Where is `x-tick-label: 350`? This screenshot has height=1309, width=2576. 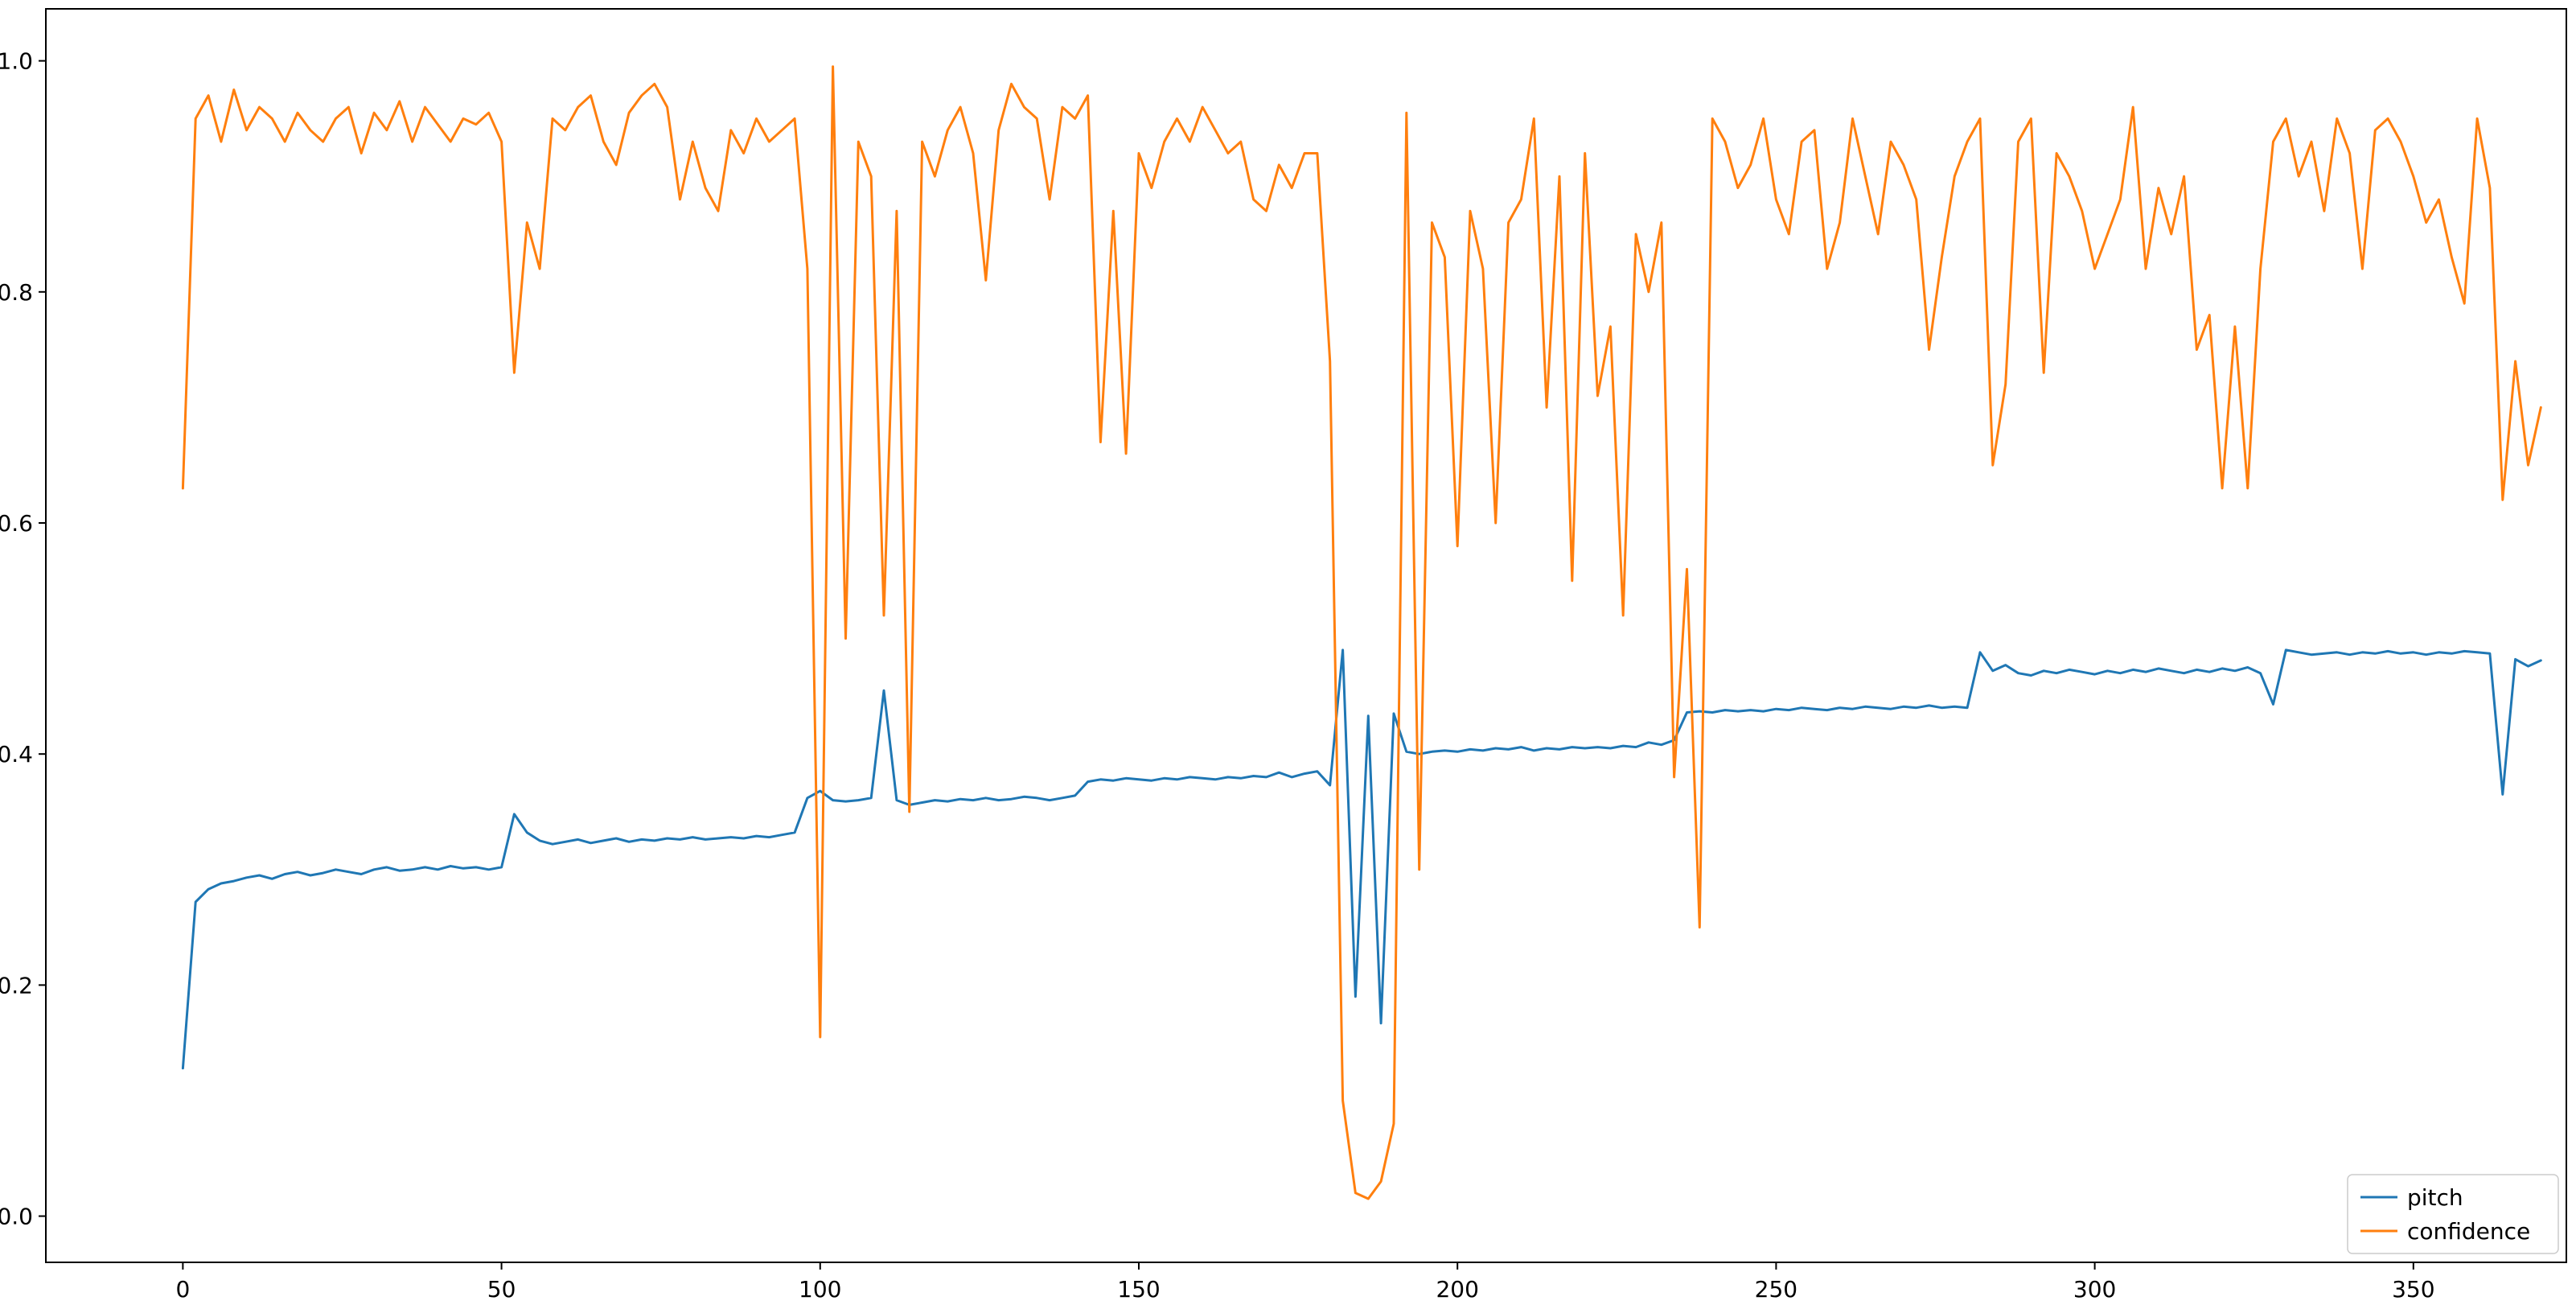 x-tick-label: 350 is located at coordinates (2413, 1289).